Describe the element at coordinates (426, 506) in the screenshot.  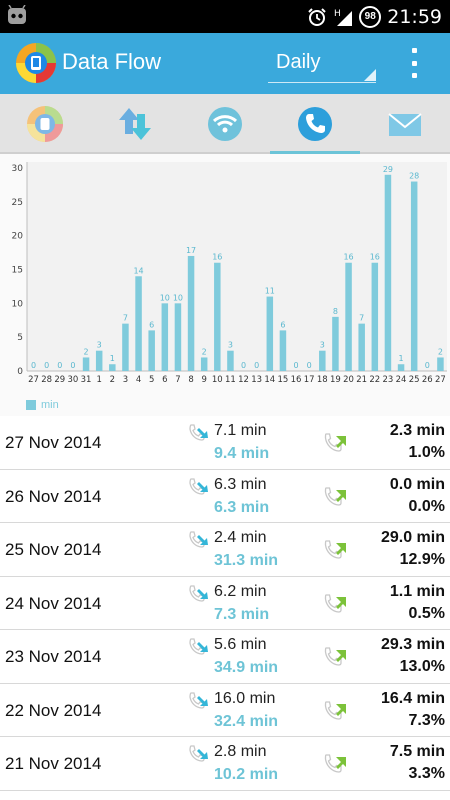
I see `outgoing-percentage: 0.0%` at that location.